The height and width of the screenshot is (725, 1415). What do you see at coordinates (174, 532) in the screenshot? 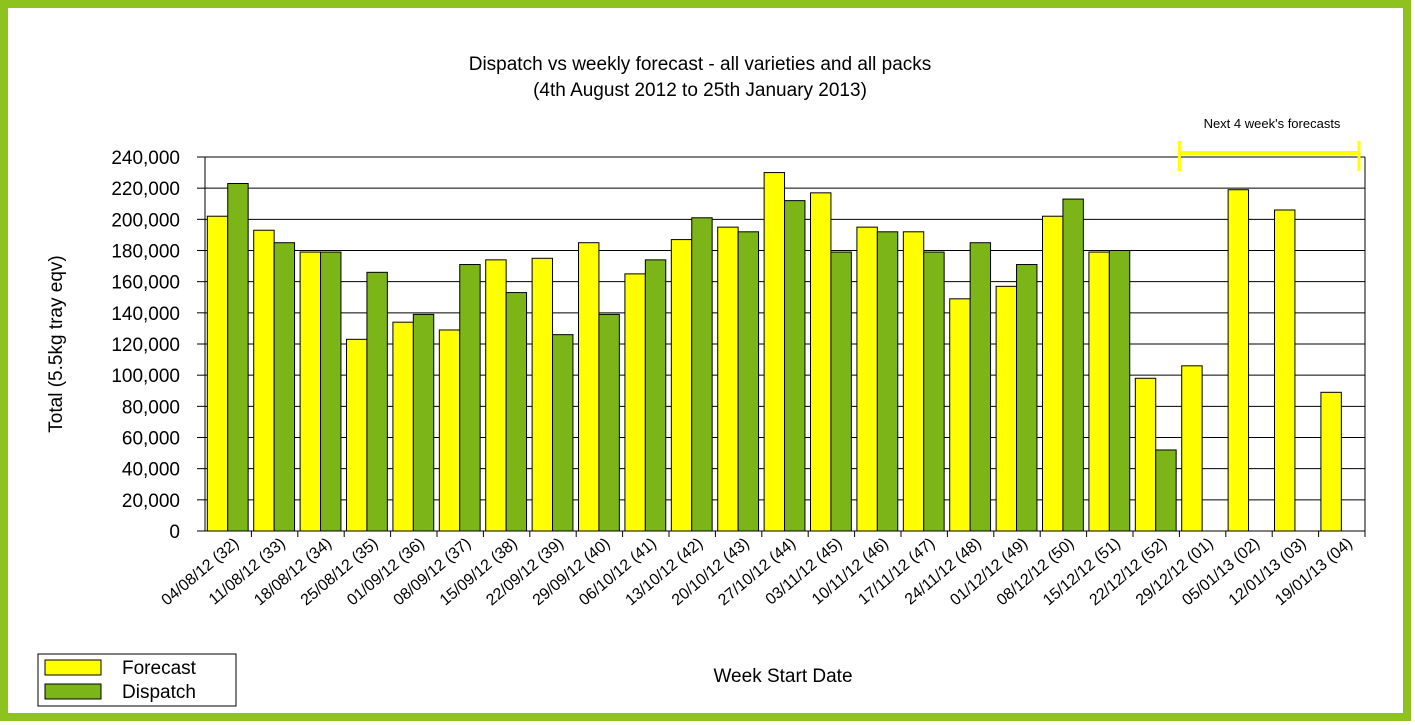
I see `y-tick-label: 0` at bounding box center [174, 532].